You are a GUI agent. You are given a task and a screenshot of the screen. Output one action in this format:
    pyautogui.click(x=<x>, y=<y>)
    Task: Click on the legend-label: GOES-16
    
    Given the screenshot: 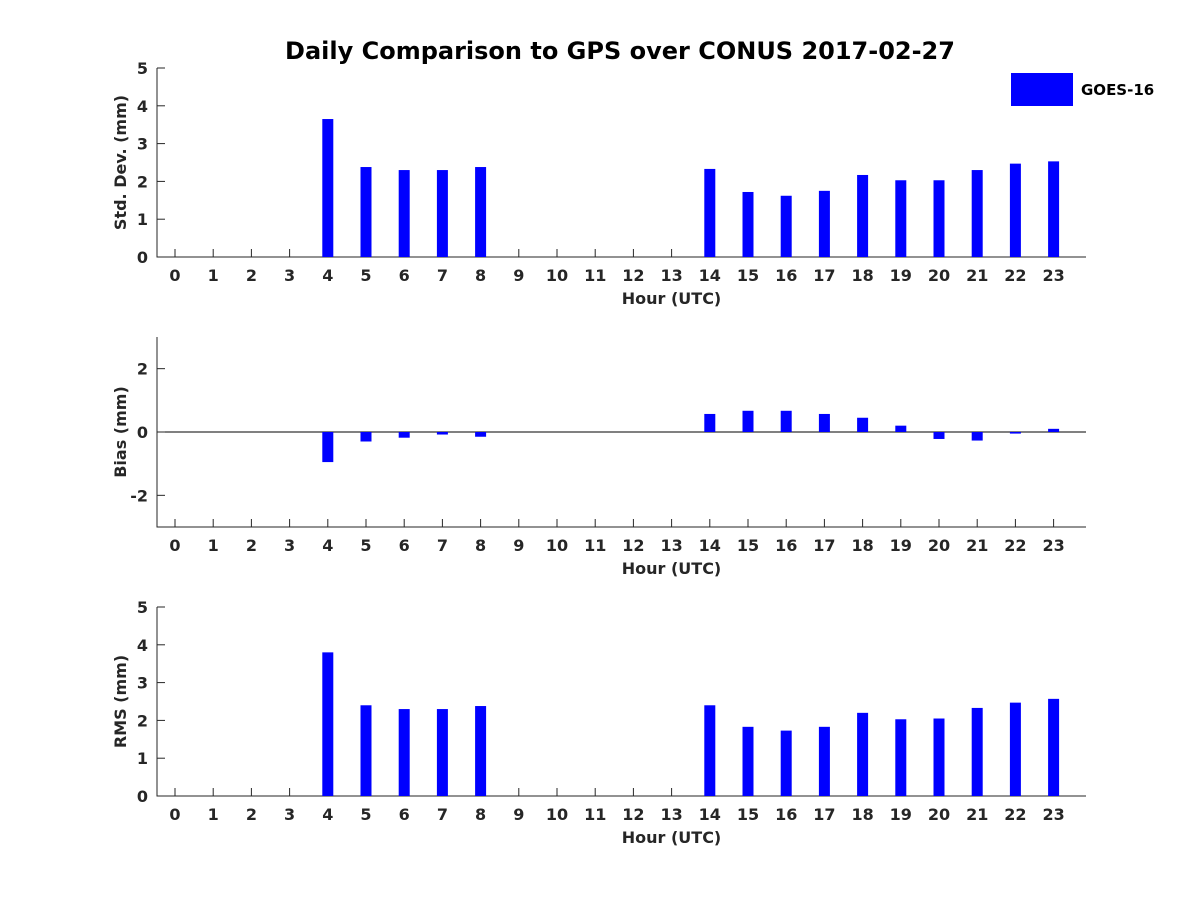 What is the action you would take?
    pyautogui.click(x=1117, y=90)
    